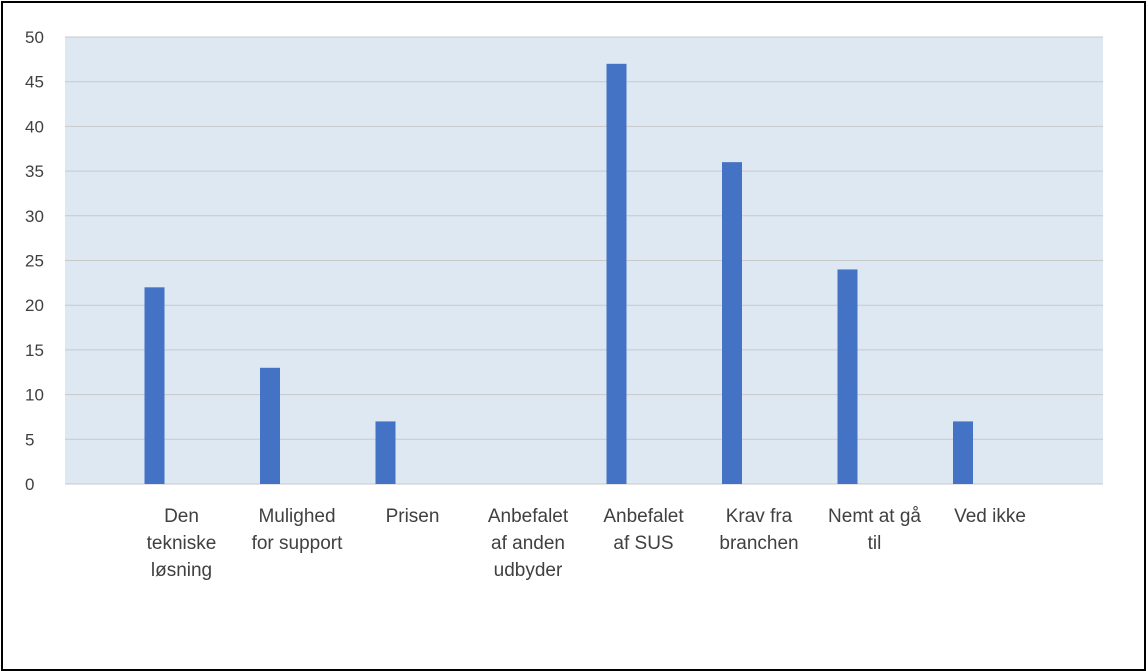 The width and height of the screenshot is (1148, 671). What do you see at coordinates (528, 543) in the screenshot?
I see `x-tick-label: Anbefalet af anden udbyder` at bounding box center [528, 543].